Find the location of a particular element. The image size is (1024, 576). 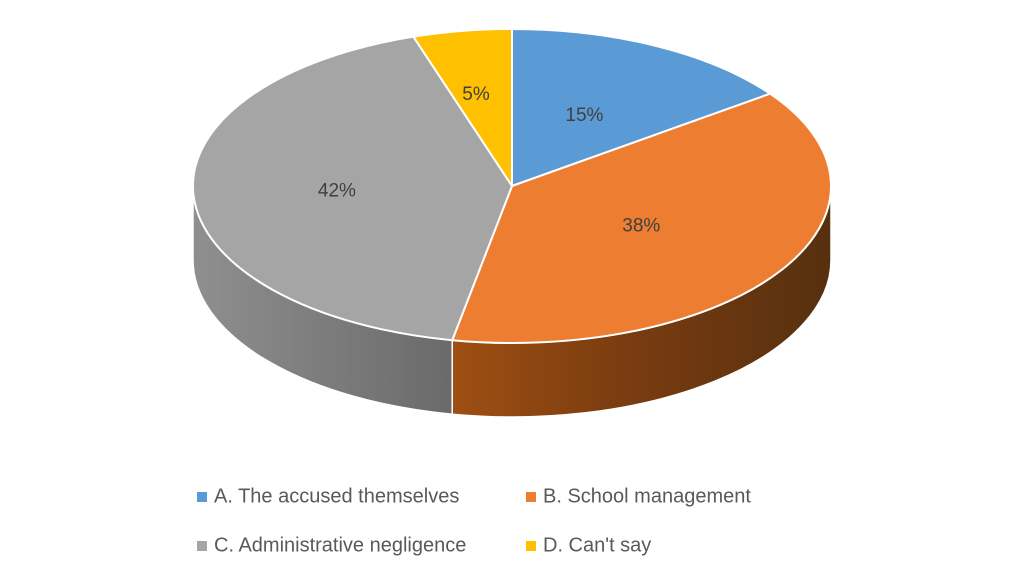

legend-item-1: B. School management is located at coordinates (638, 496).